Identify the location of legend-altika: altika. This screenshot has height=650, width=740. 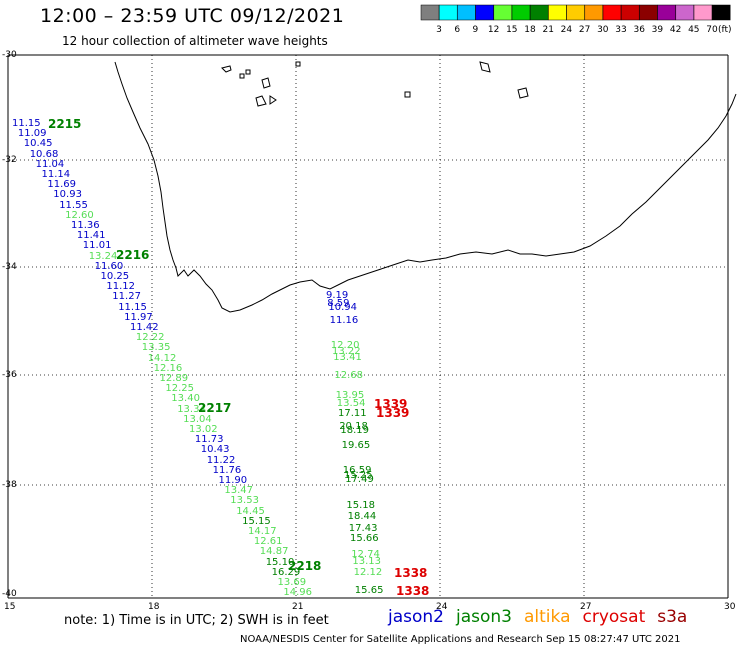
(547, 617).